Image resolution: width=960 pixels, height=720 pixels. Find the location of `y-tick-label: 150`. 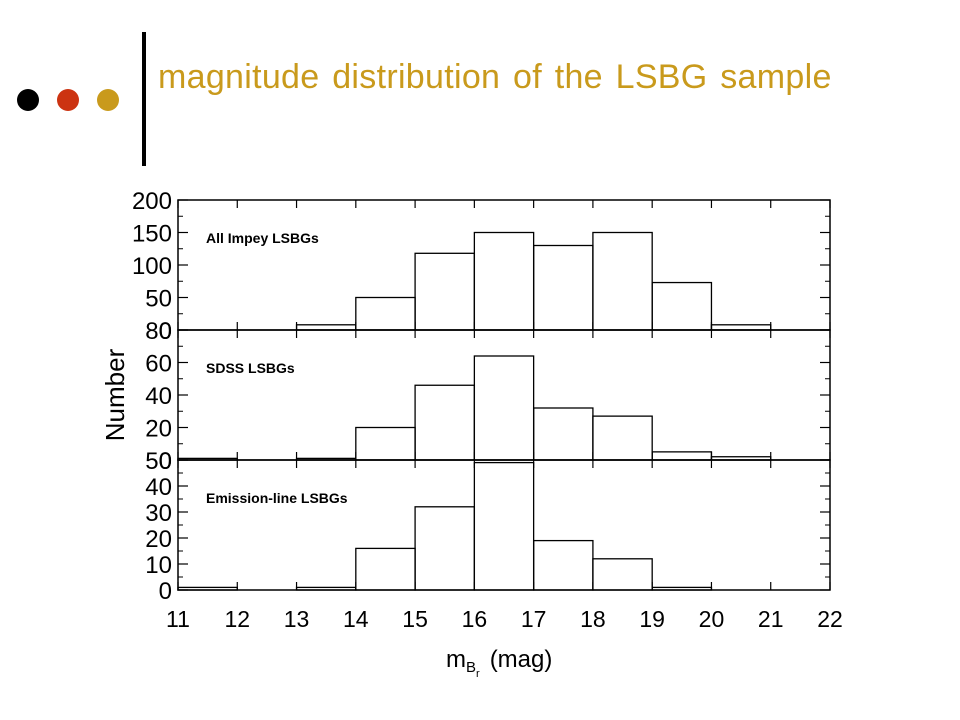

y-tick-label: 150 is located at coordinates (152, 234).